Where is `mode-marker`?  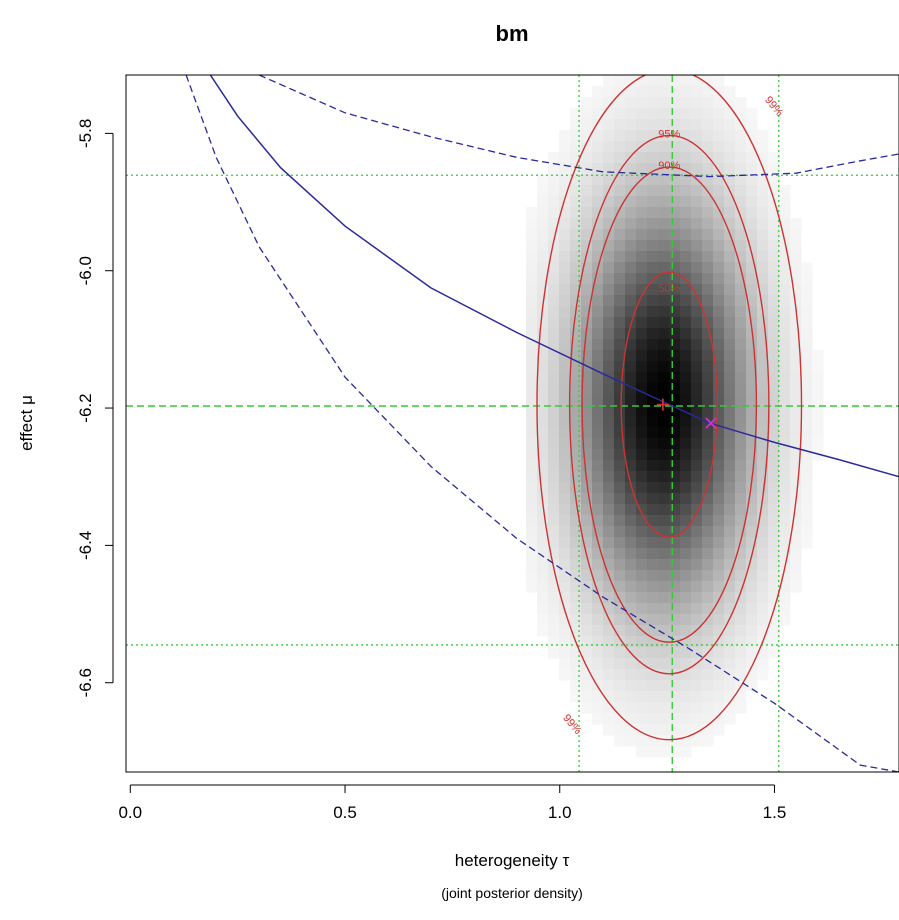
mode-marker is located at coordinates (662, 404).